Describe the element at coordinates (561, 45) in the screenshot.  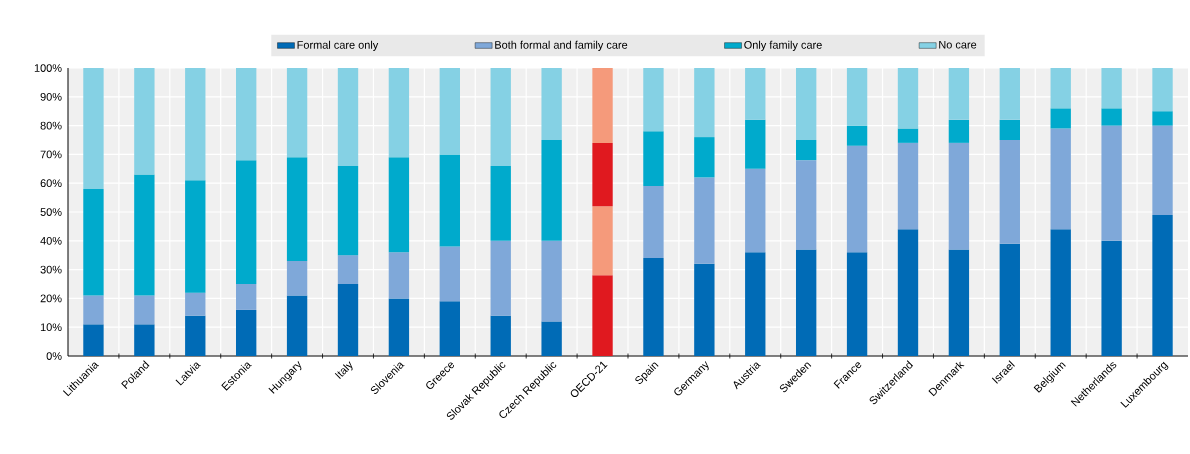
I see `legend-label: Both formal and family care` at that location.